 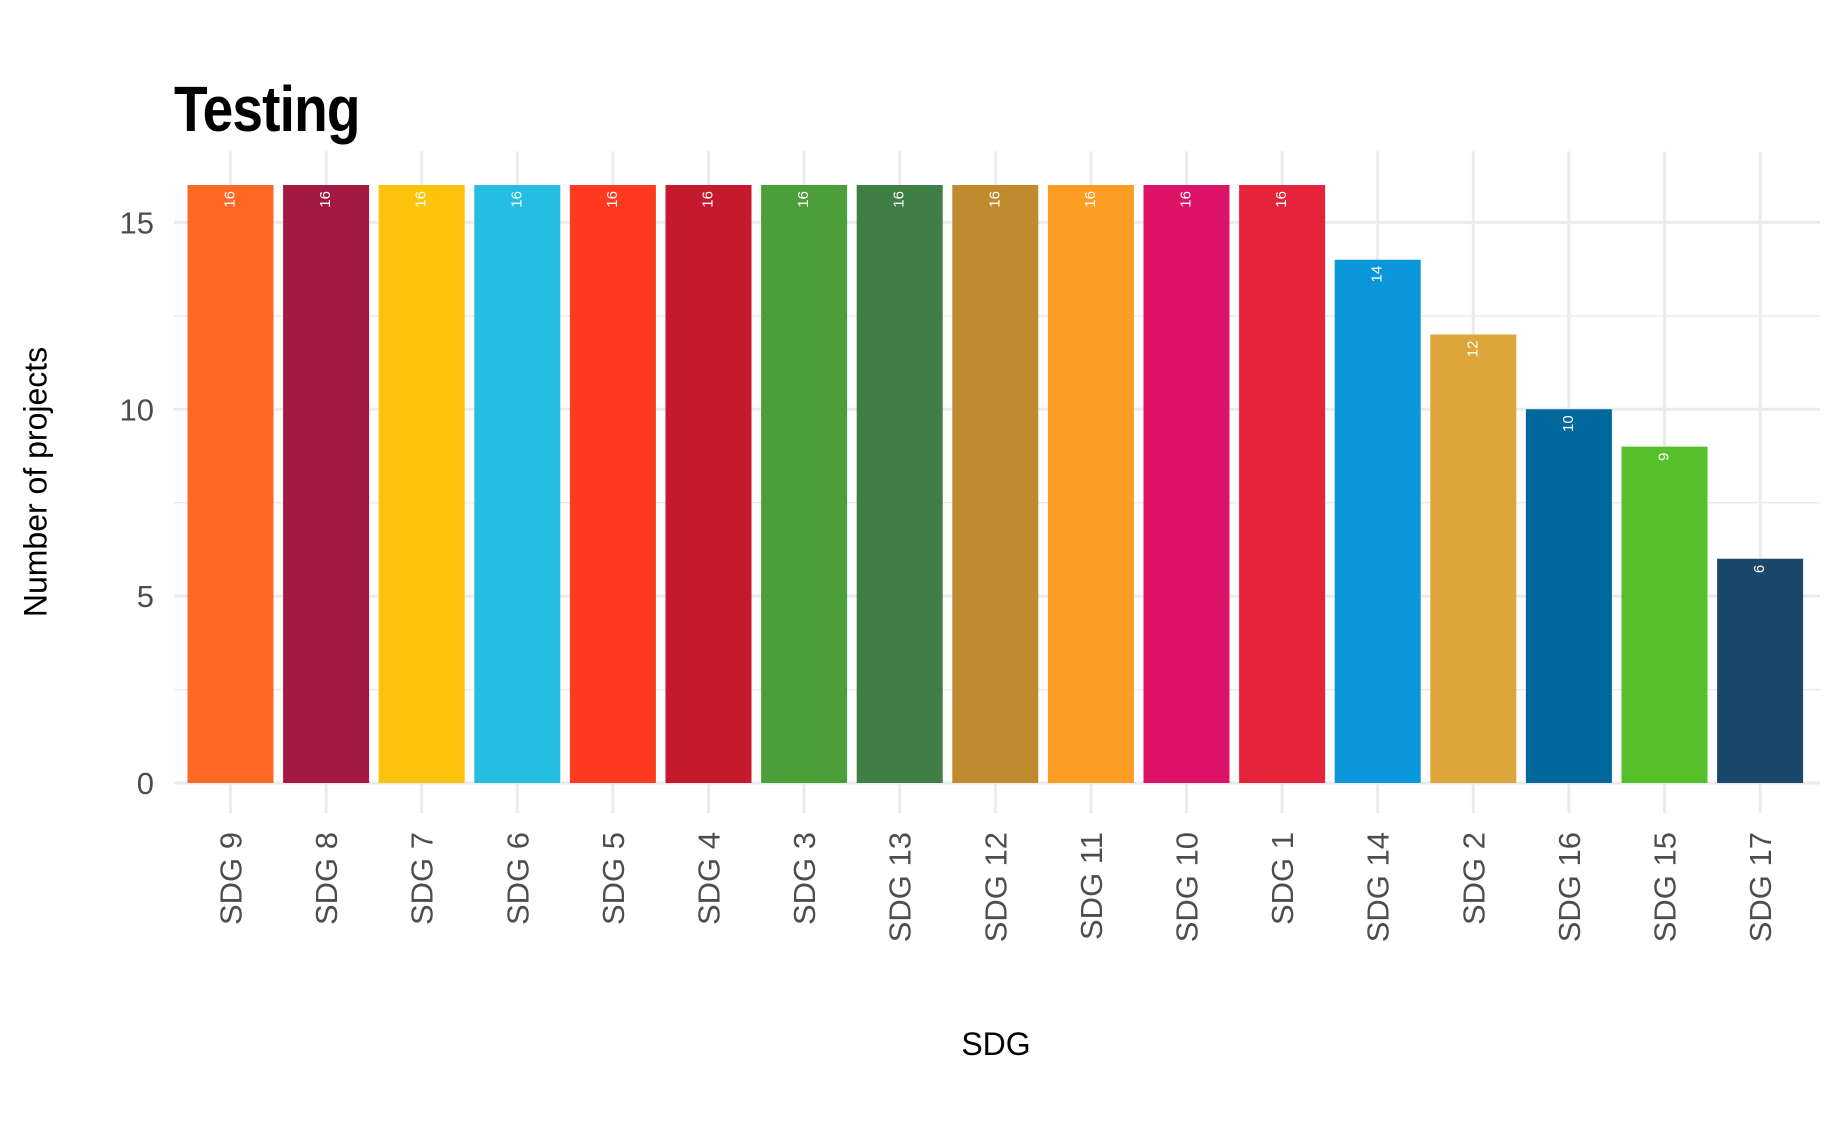 What do you see at coordinates (145, 783) in the screenshot?
I see `y-tick-label: 0` at bounding box center [145, 783].